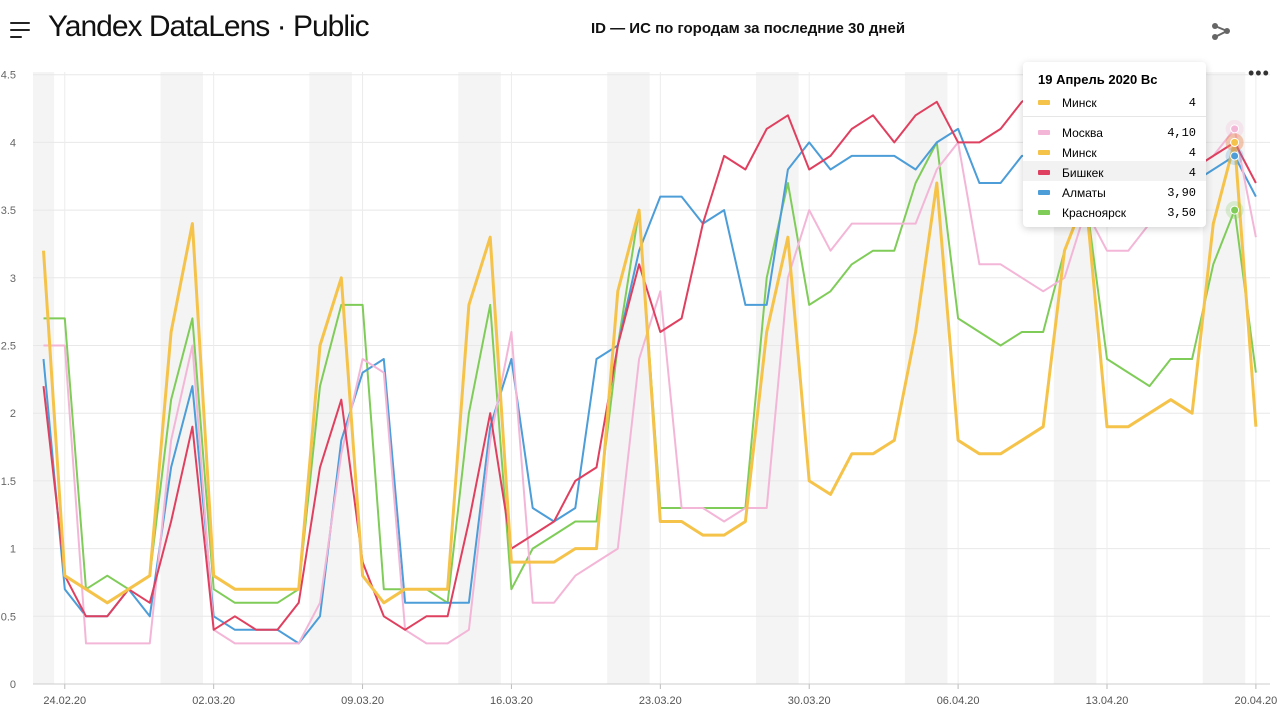 This screenshot has height=721, width=1280. What do you see at coordinates (8, 482) in the screenshot?
I see `y-tick-label: 1.5` at bounding box center [8, 482].